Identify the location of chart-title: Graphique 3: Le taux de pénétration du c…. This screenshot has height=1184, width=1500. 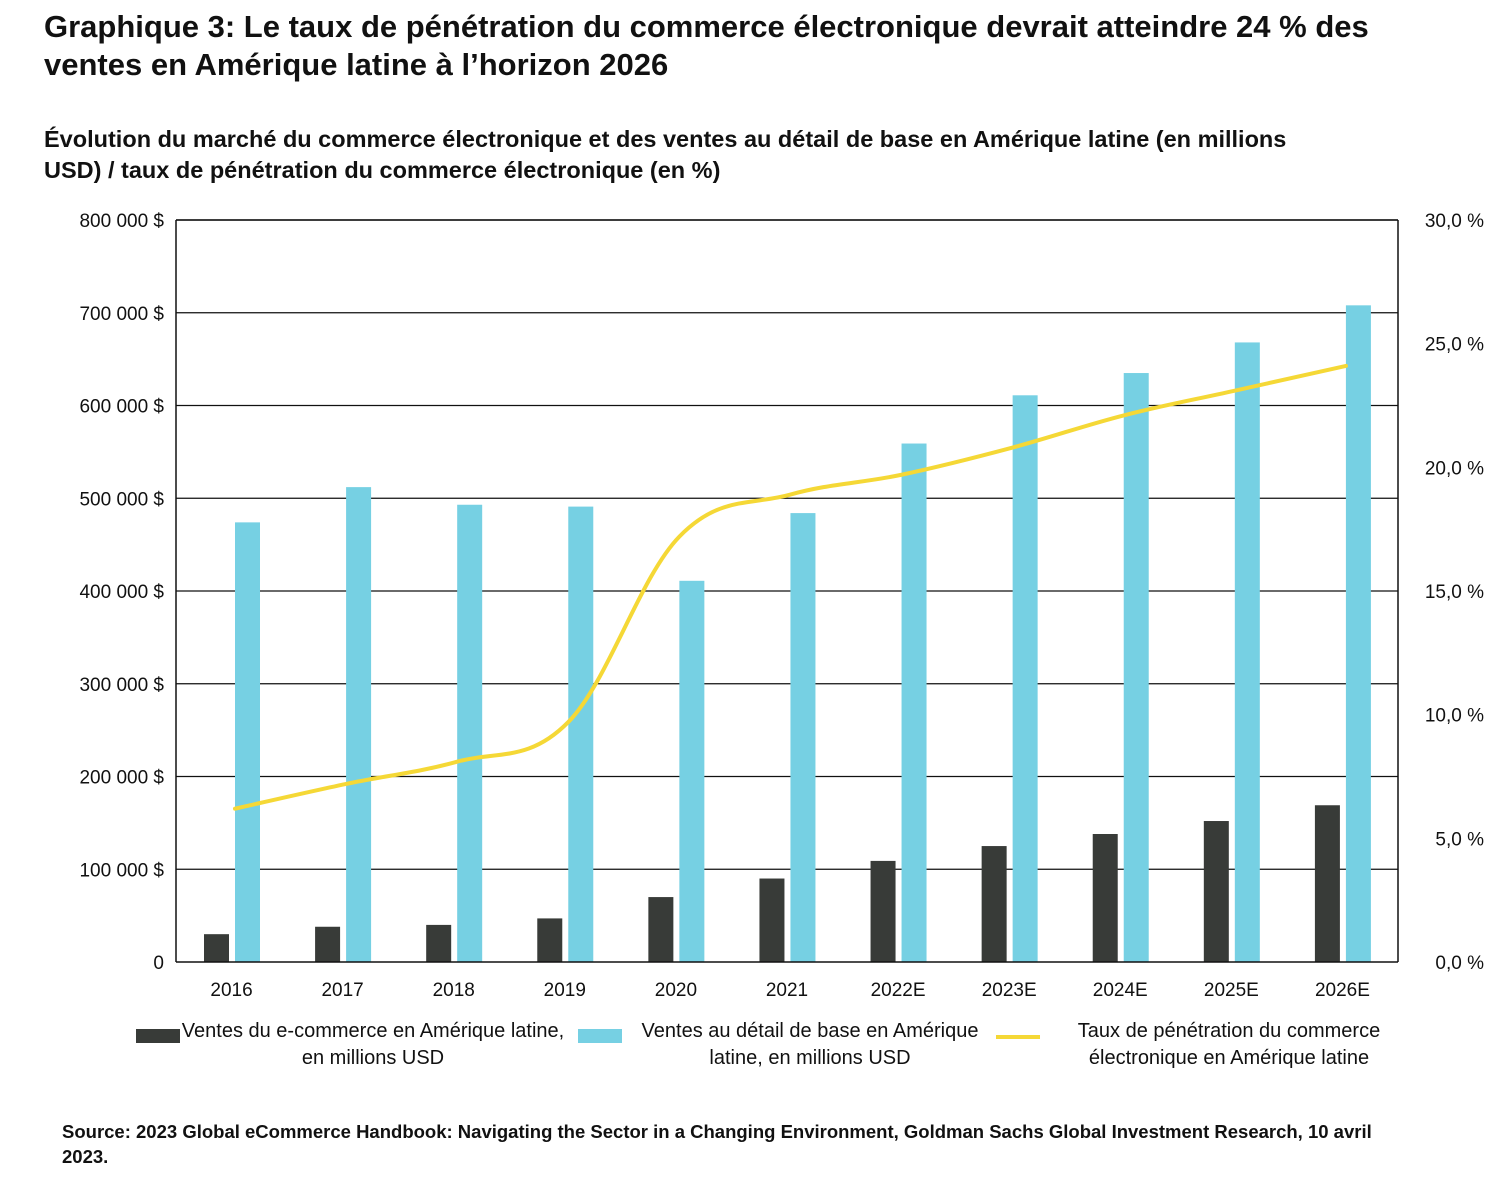
(706, 45).